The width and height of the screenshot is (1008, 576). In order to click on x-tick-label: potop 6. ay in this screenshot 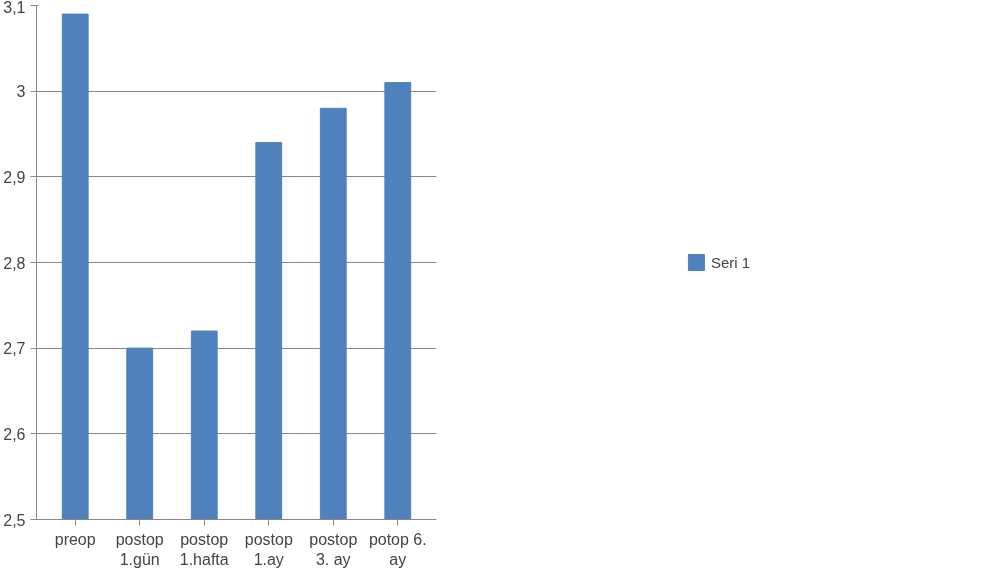, I will do `click(397, 549)`.